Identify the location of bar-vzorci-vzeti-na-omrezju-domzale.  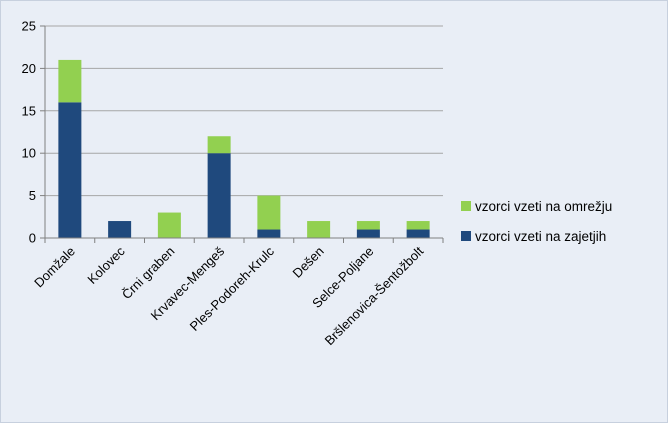
(70, 81).